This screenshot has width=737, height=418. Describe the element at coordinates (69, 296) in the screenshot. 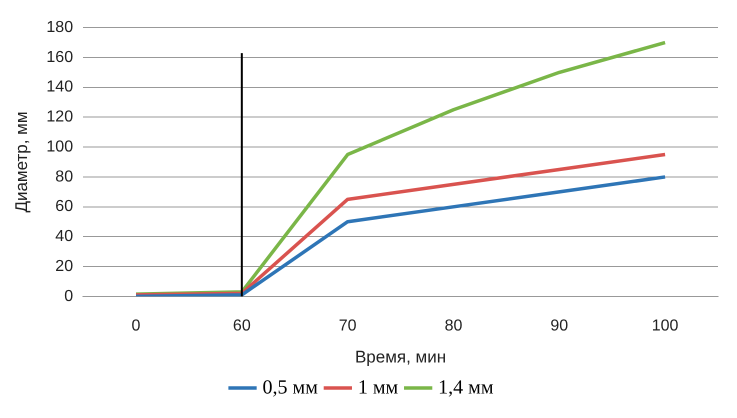

I see `y-tick-label: 0` at that location.